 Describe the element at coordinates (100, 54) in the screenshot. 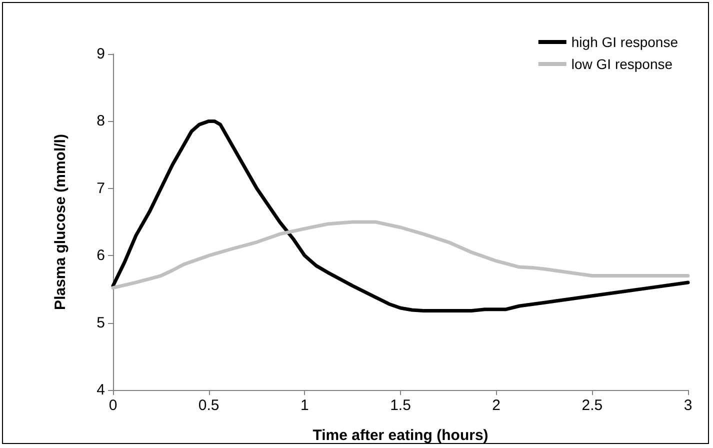

I see `y-tick-label: 9` at that location.